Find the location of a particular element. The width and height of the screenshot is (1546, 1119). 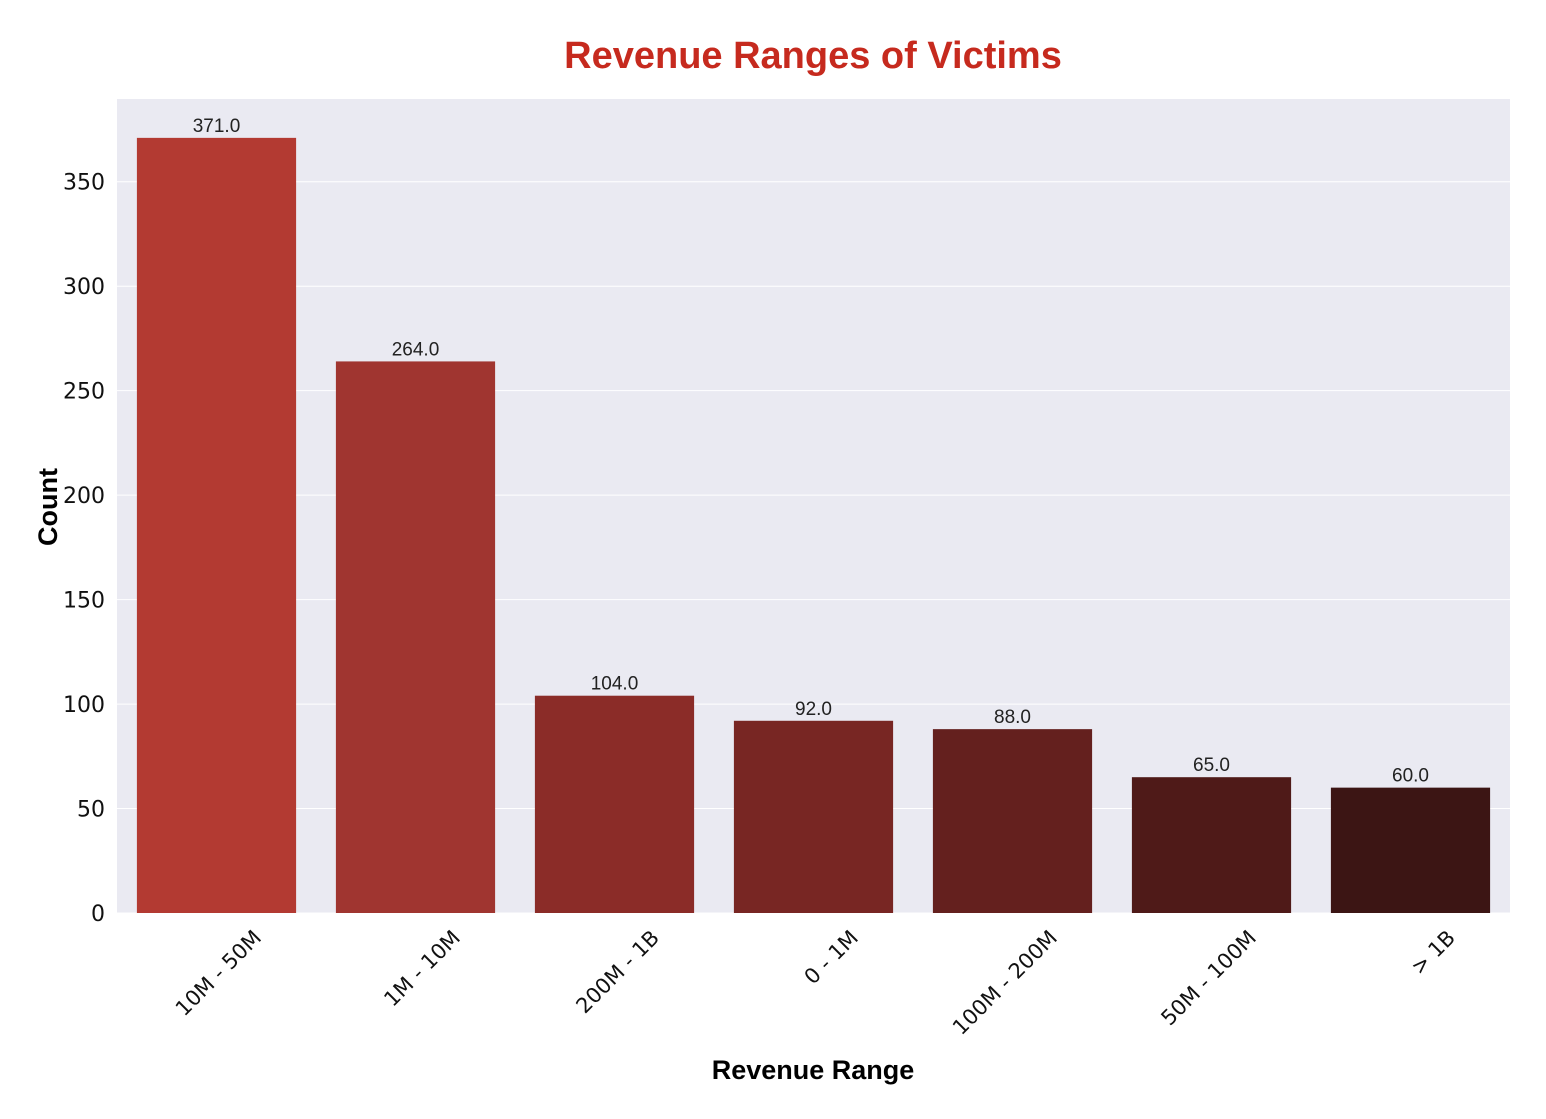

y-tick-label-150: 150 is located at coordinates (84, 601).